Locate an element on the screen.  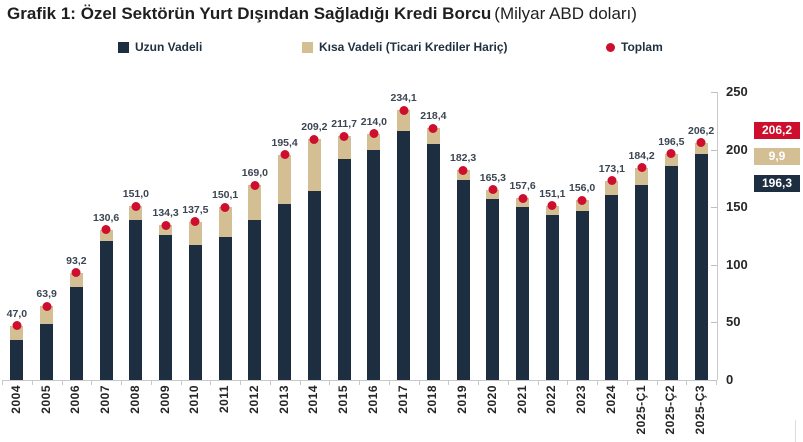
legend-item-total: Toplam is located at coordinates (634, 47).